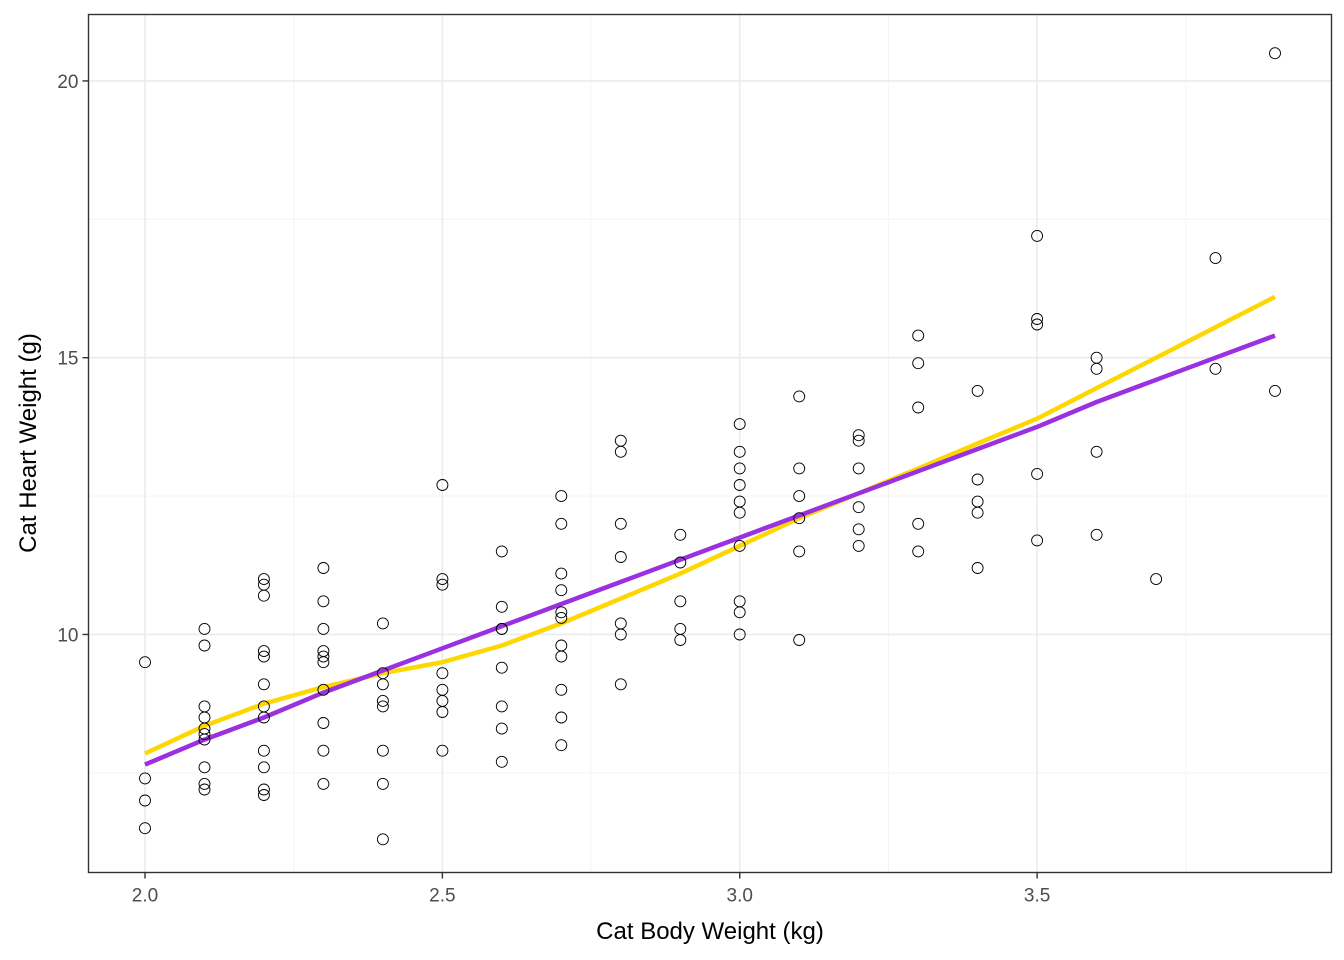 Image resolution: width=1344 pixels, height=960 pixels. I want to click on x-axis-ticks: 2.0 2.5 3.0 3.5, so click(591, 889).